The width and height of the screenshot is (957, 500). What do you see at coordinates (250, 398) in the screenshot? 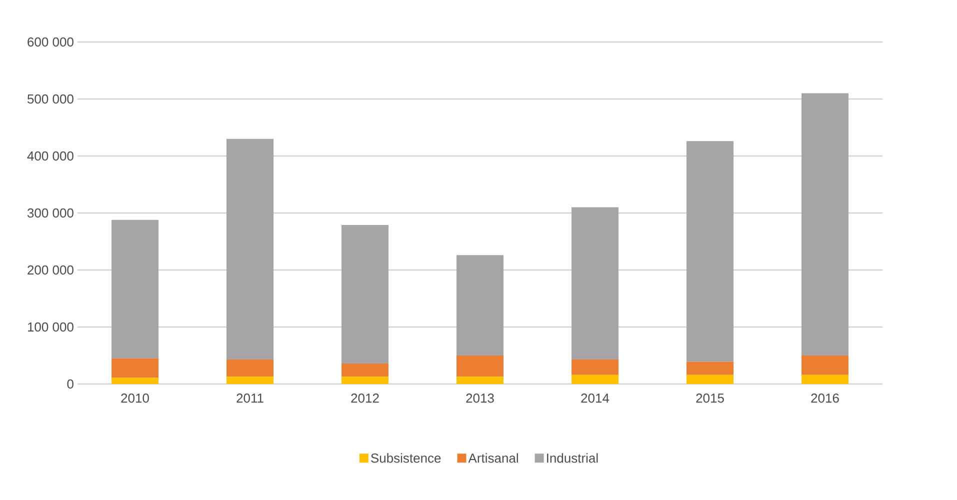
I see `x-tick-label: 2011` at bounding box center [250, 398].